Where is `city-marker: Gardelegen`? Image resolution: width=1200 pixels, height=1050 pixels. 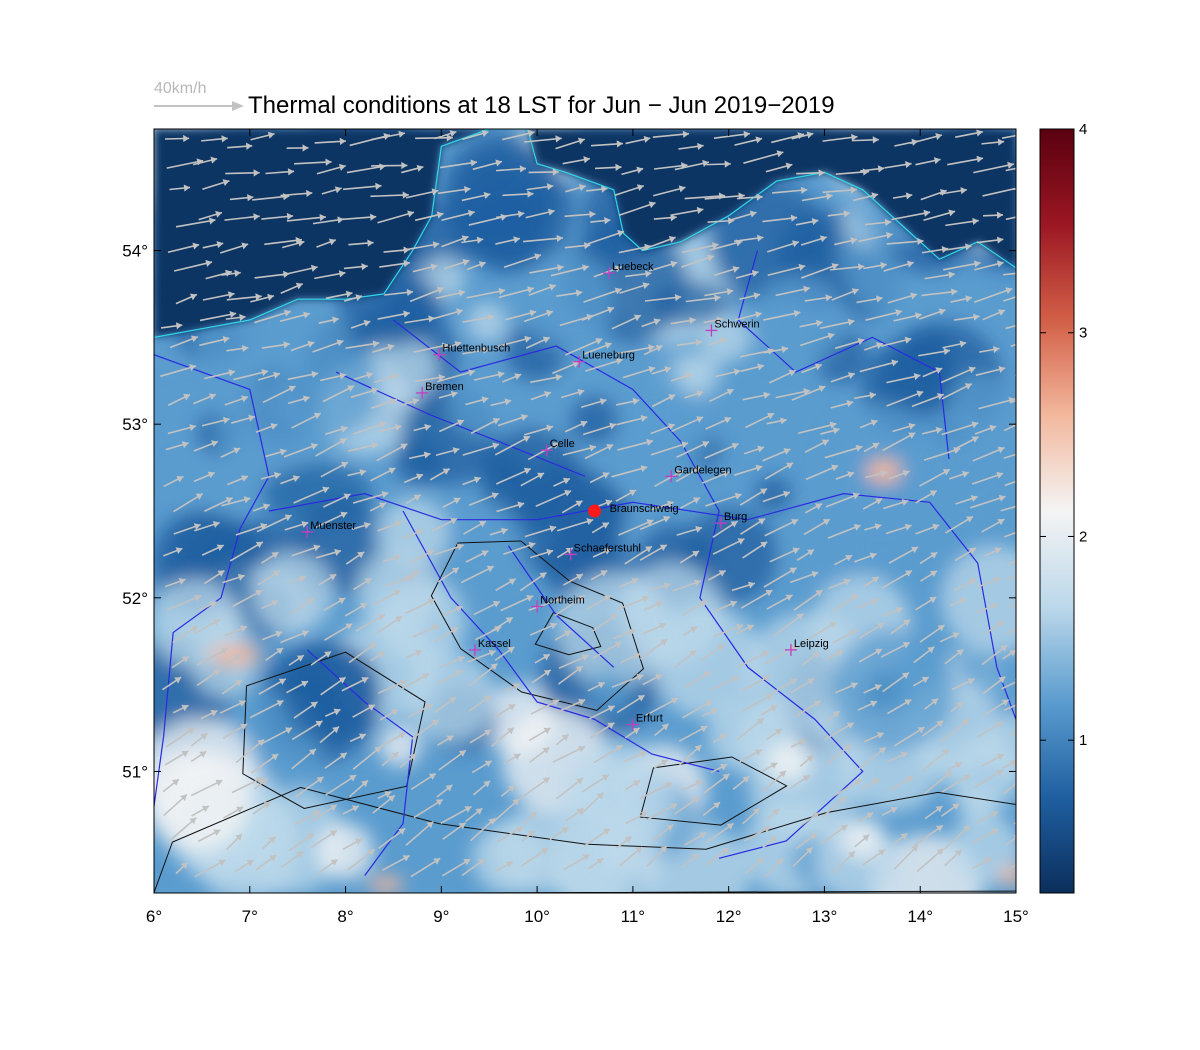 city-marker: Gardelegen is located at coordinates (698, 473).